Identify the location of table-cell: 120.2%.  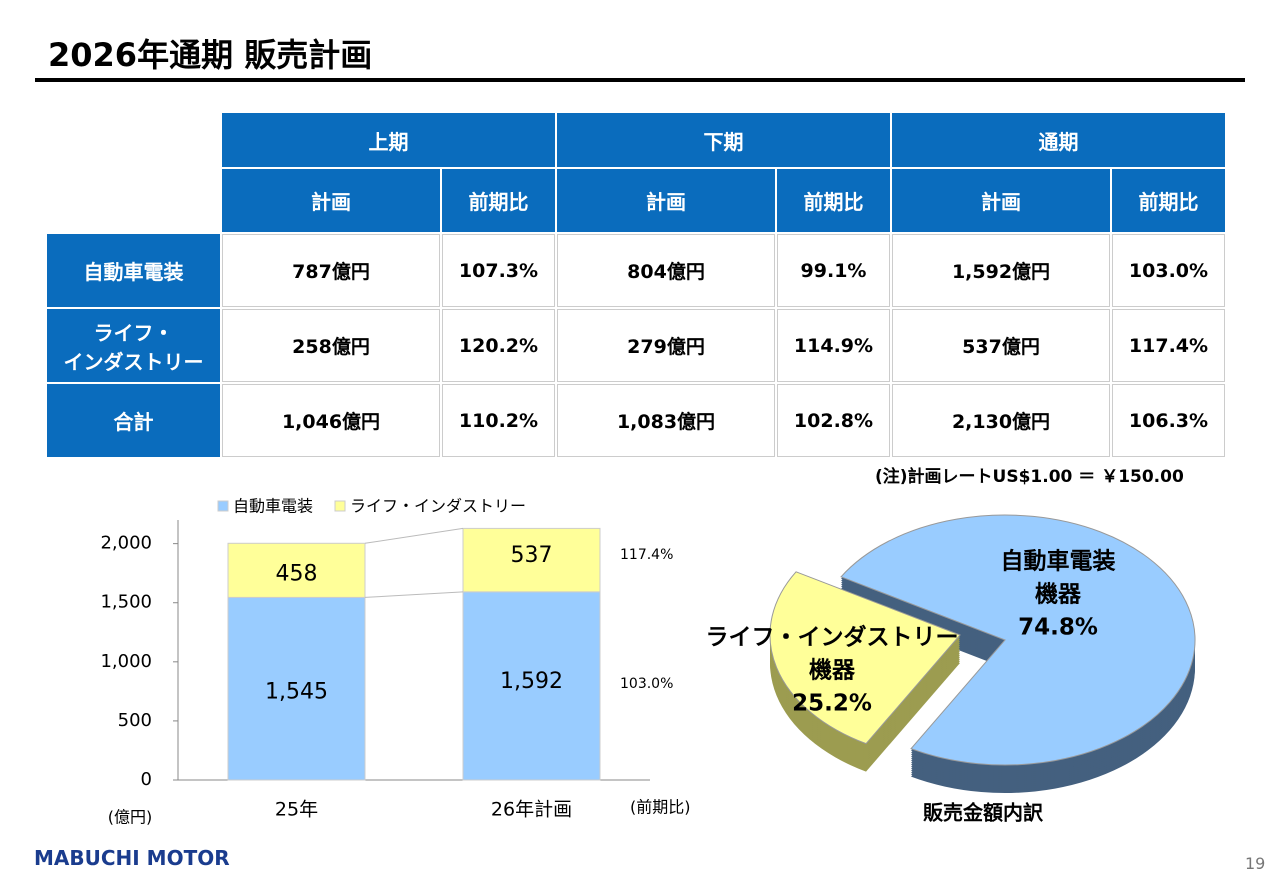
(498, 345).